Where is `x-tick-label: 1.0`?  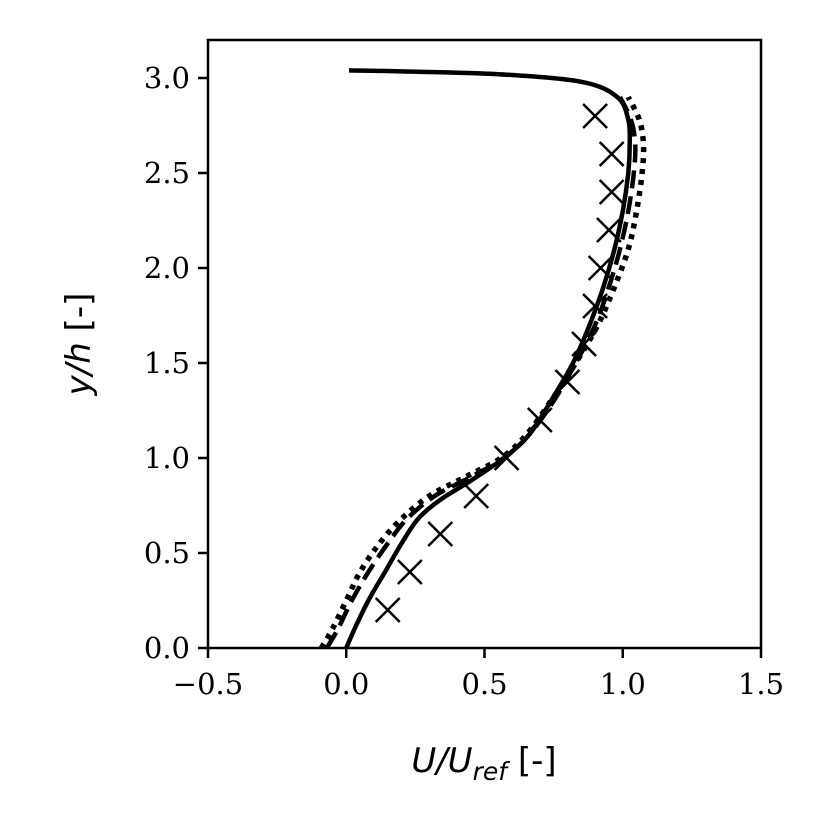
x-tick-label: 1.0 is located at coordinates (623, 684).